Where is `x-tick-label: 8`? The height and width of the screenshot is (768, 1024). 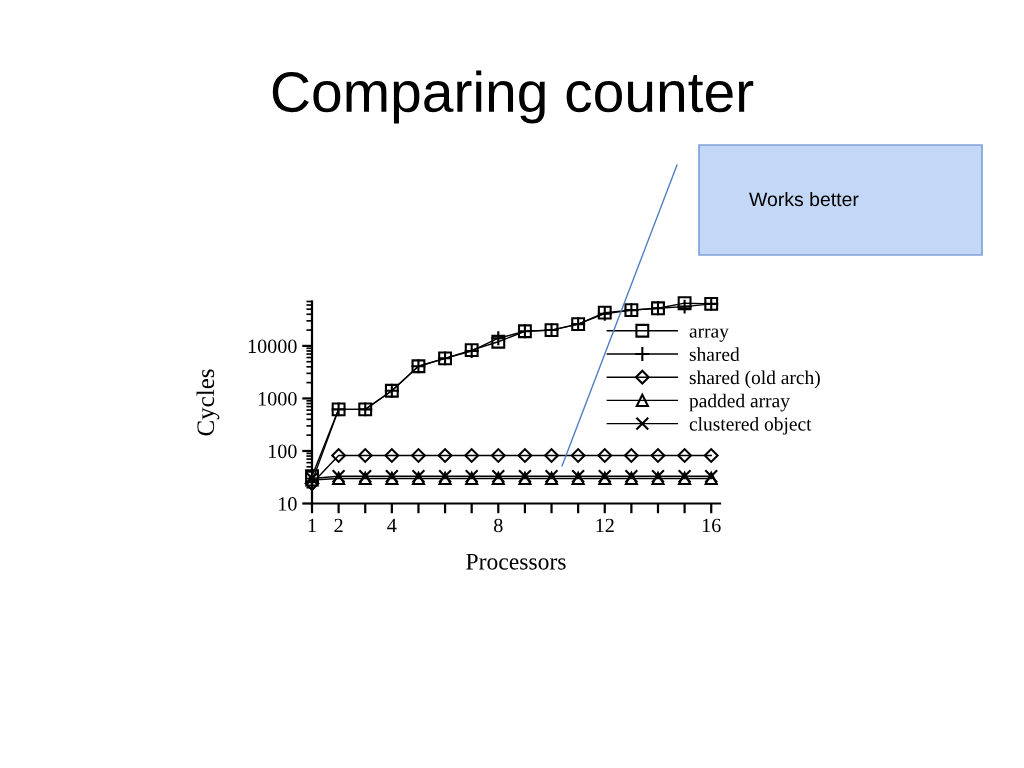
x-tick-label: 8 is located at coordinates (498, 525).